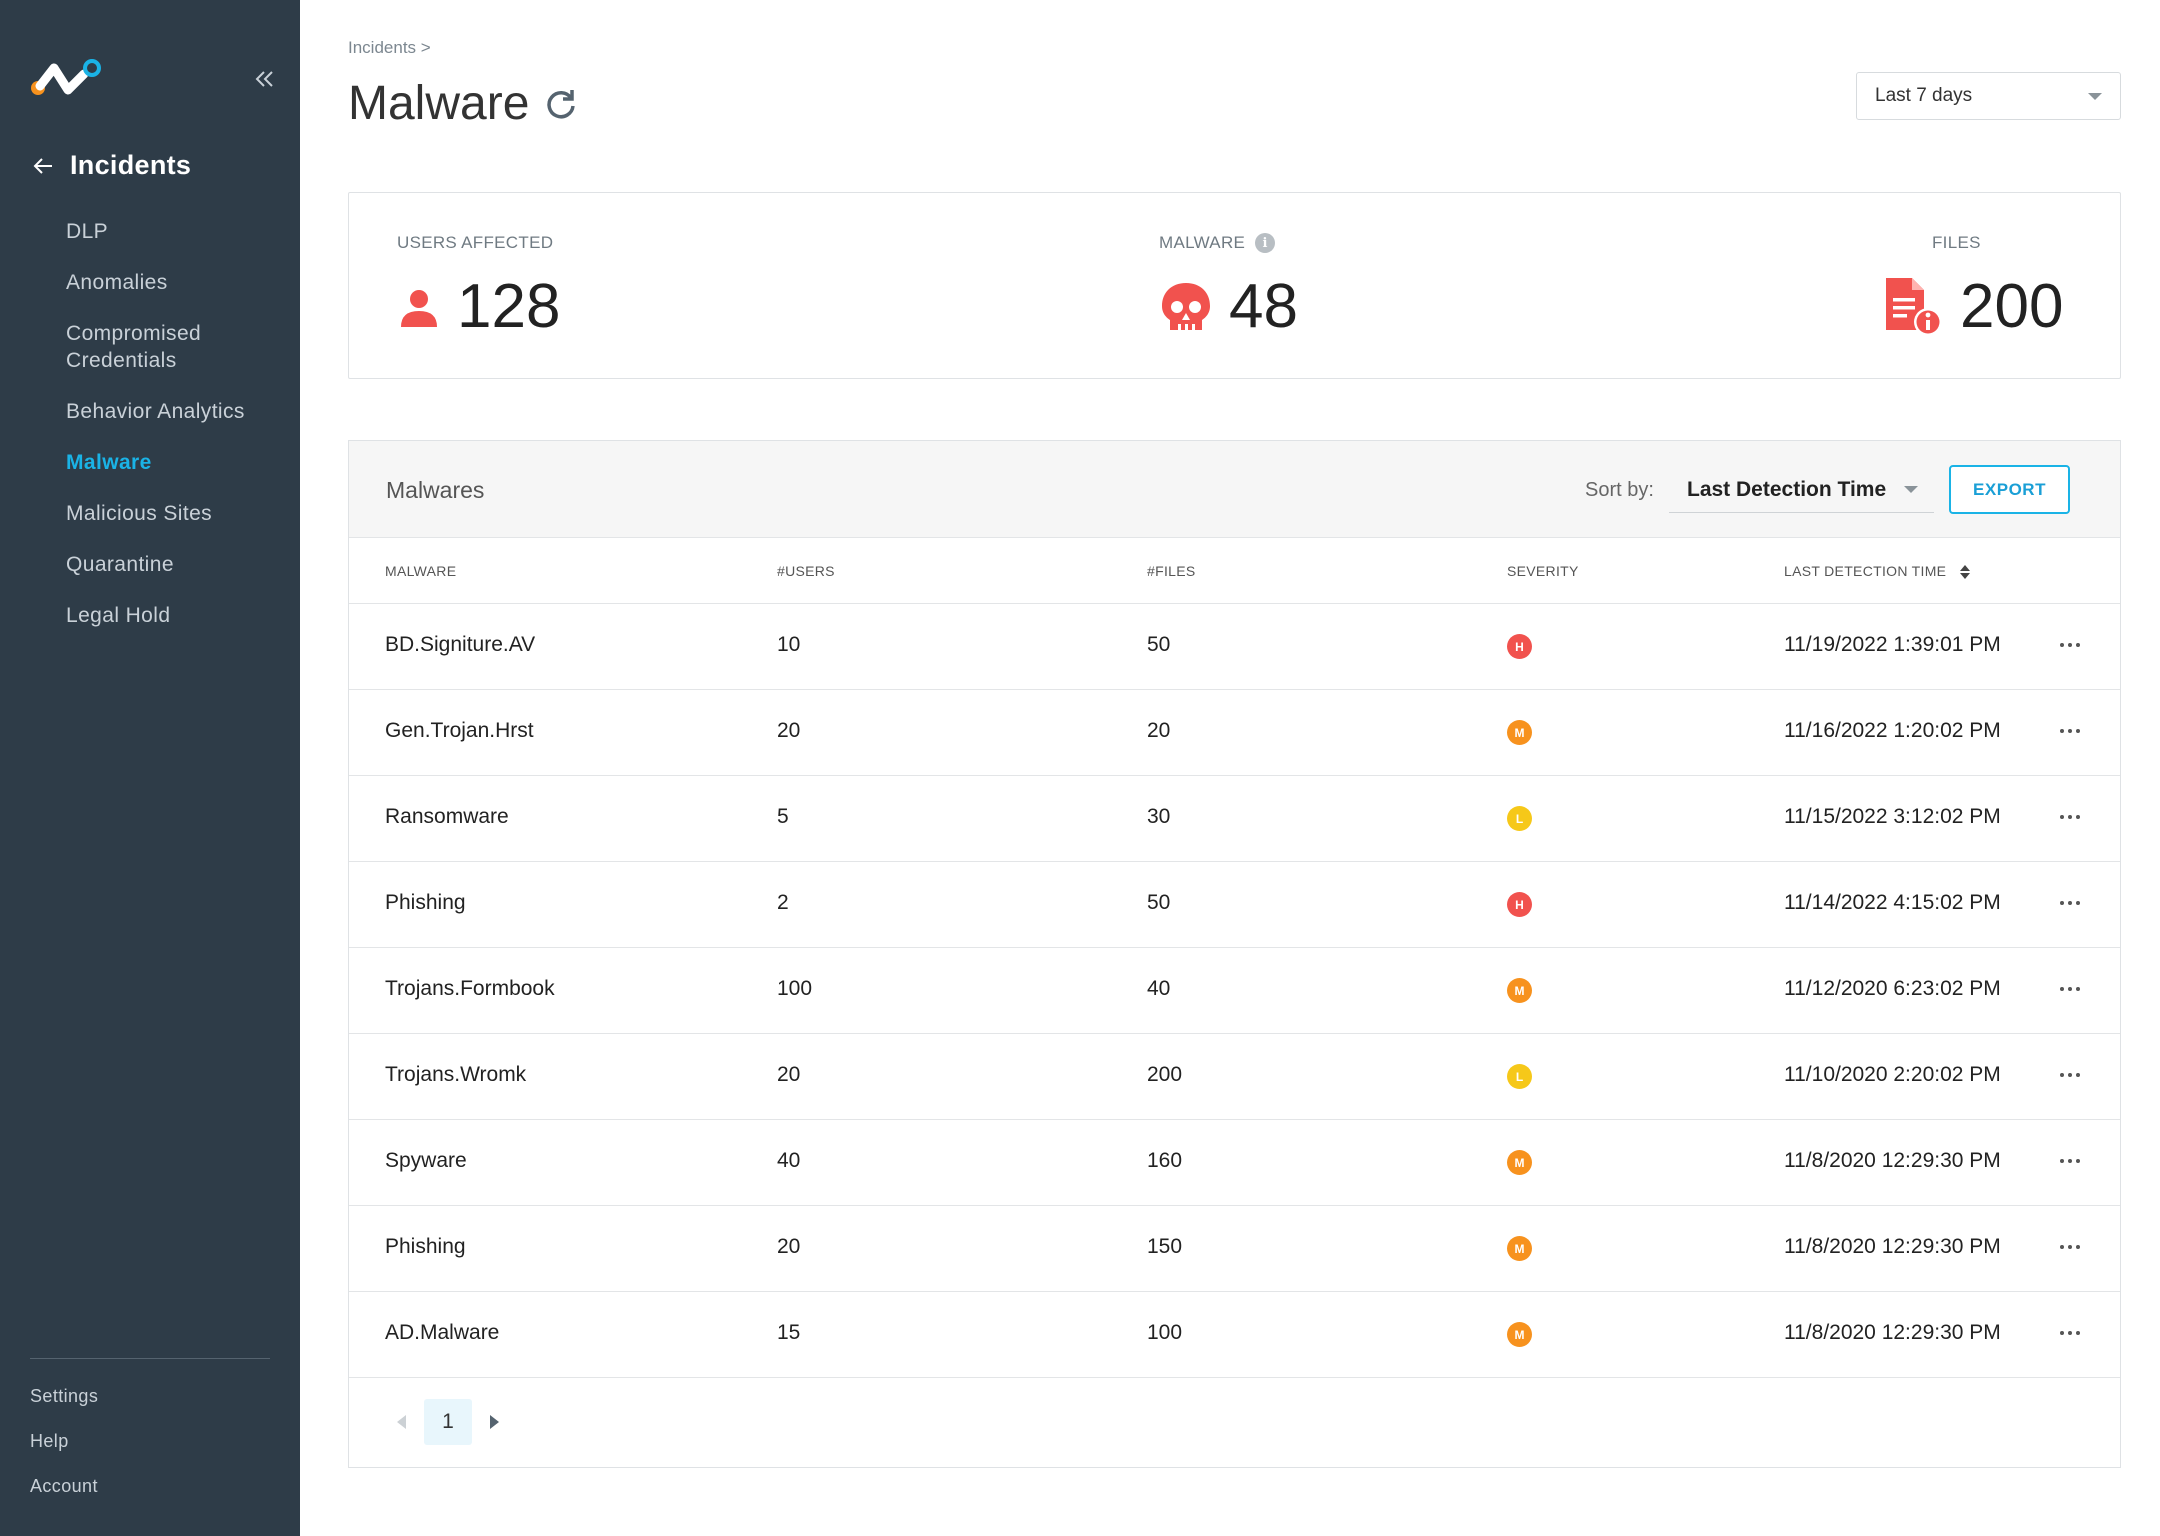 Image resolution: width=2160 pixels, height=1536 pixels. I want to click on table-row: Spyware 40 160 M 11/8/2020 12:29:30 PM, so click(1234, 1163).